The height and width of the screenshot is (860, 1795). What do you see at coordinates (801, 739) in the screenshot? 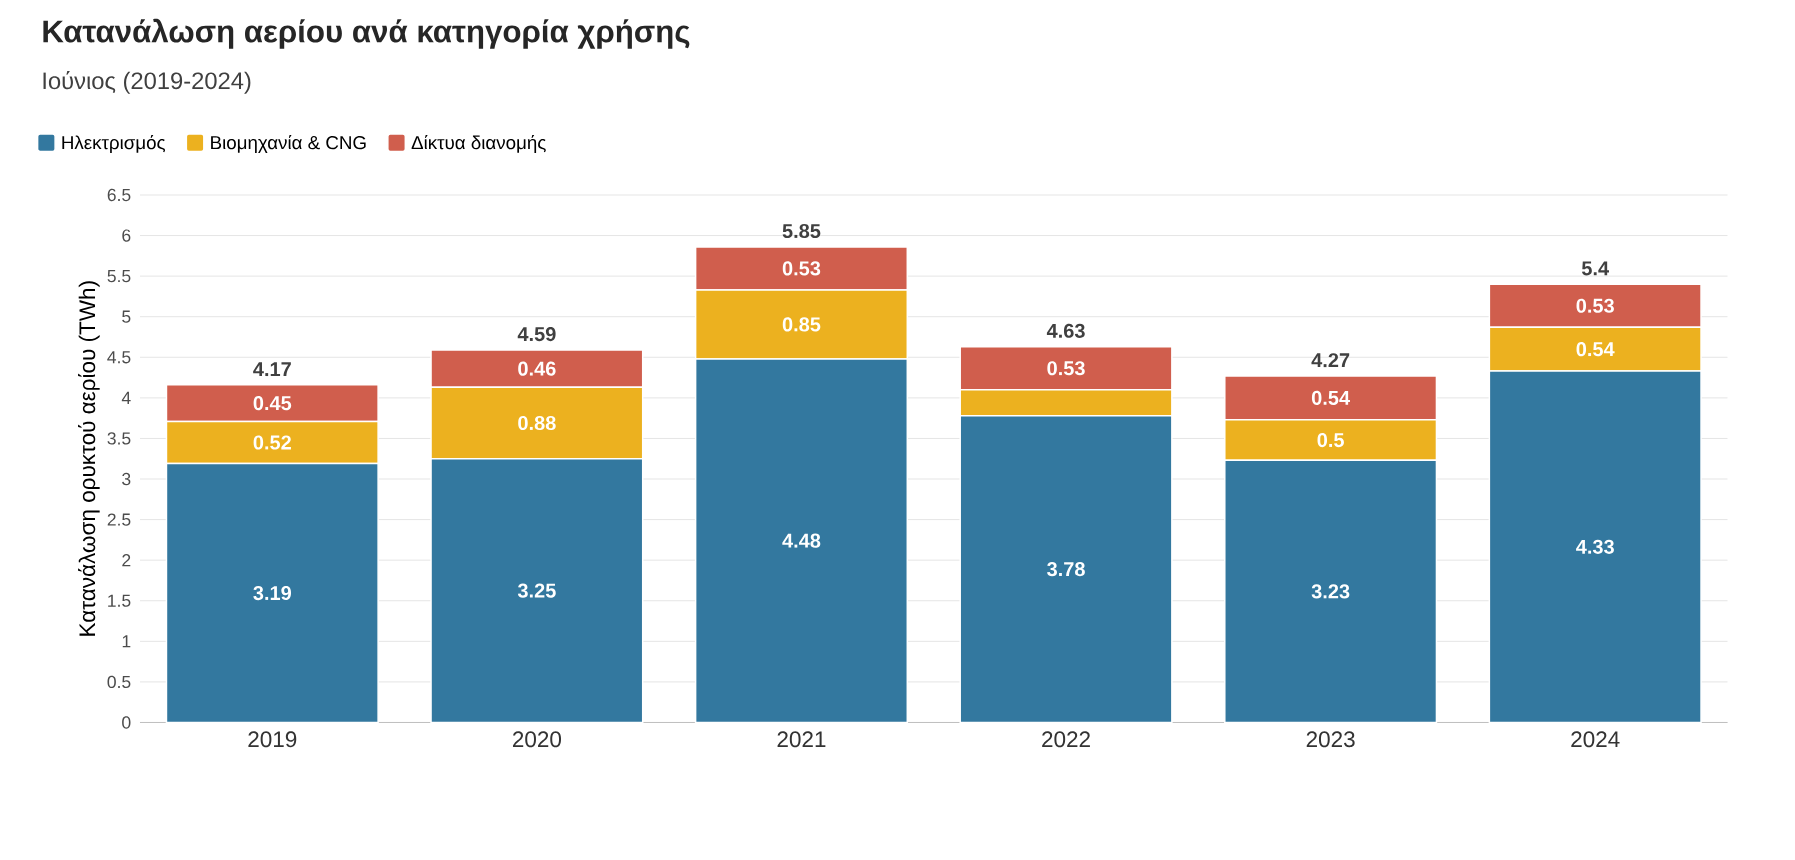
I see `x-tick-label: 2021` at bounding box center [801, 739].